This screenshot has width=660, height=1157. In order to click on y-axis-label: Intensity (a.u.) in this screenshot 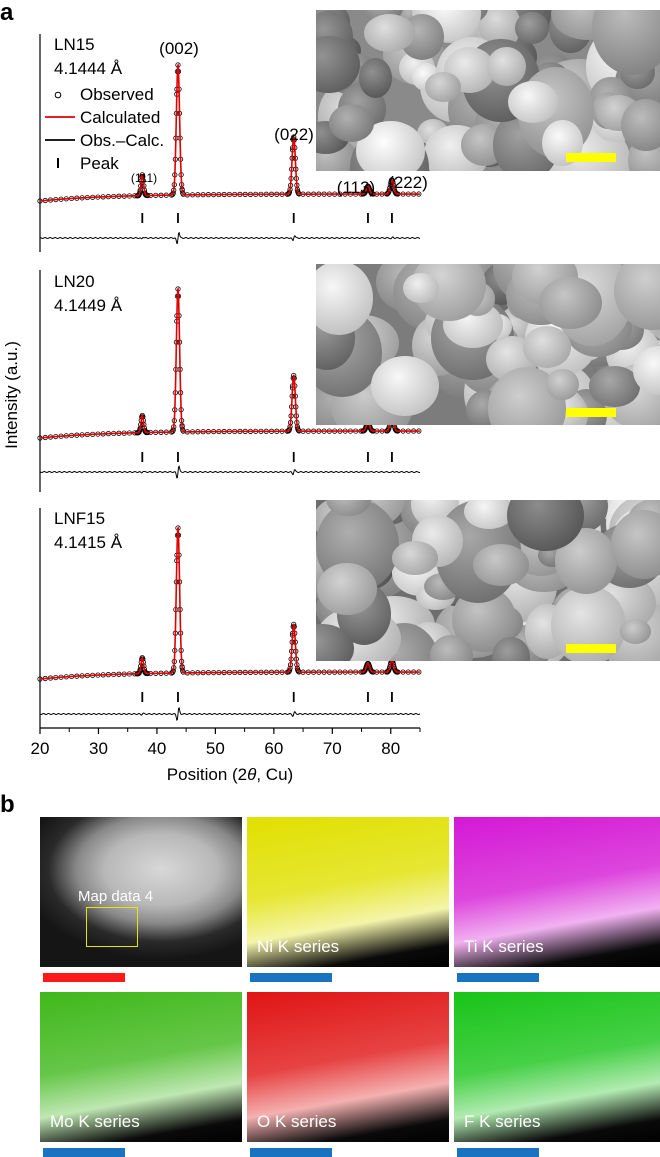, I will do `click(11, 395)`.